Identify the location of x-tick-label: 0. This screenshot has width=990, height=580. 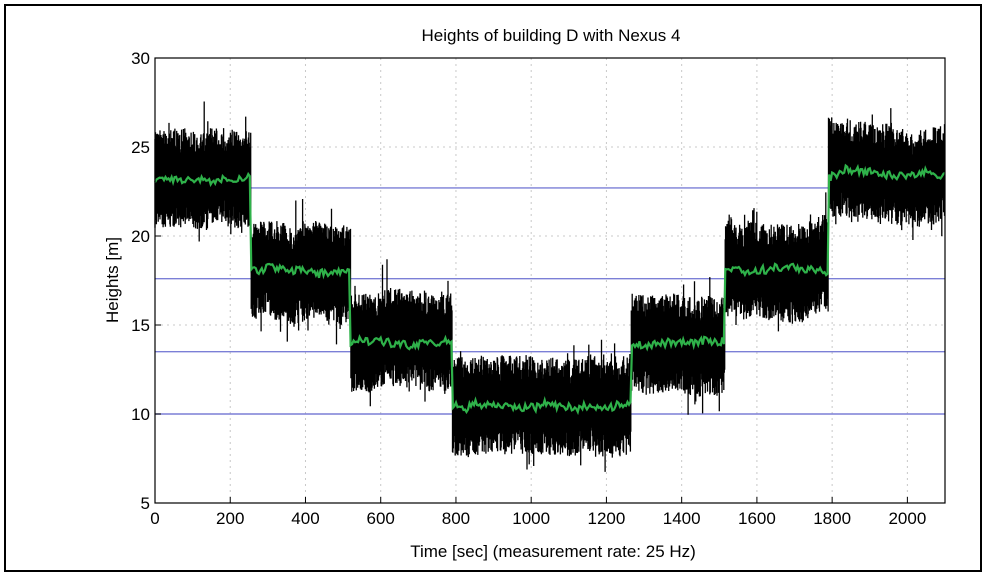
(154, 518).